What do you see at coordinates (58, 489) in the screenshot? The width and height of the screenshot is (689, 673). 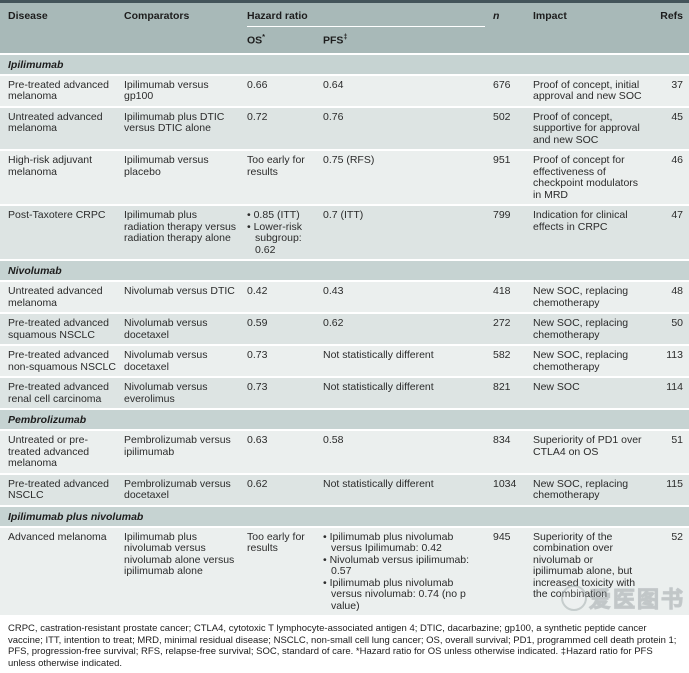 I see `cell-disease: Pre-treated advanced NSCLC` at bounding box center [58, 489].